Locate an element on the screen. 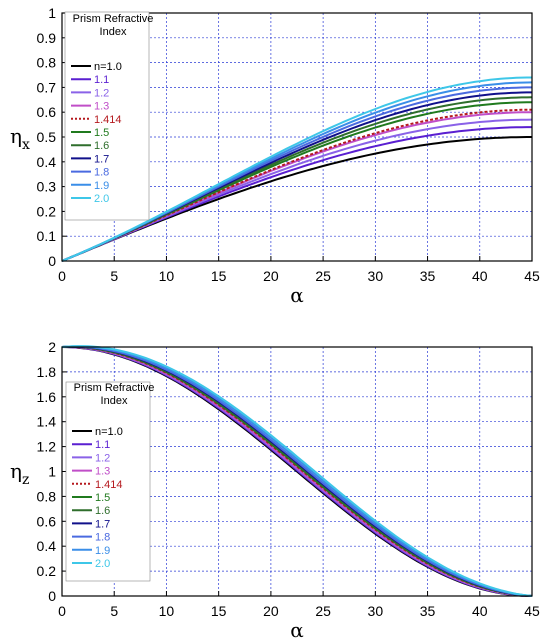 Image resolution: width=550 pixels, height=641 pixels. y-tick-label: 0.7 is located at coordinates (47, 87).